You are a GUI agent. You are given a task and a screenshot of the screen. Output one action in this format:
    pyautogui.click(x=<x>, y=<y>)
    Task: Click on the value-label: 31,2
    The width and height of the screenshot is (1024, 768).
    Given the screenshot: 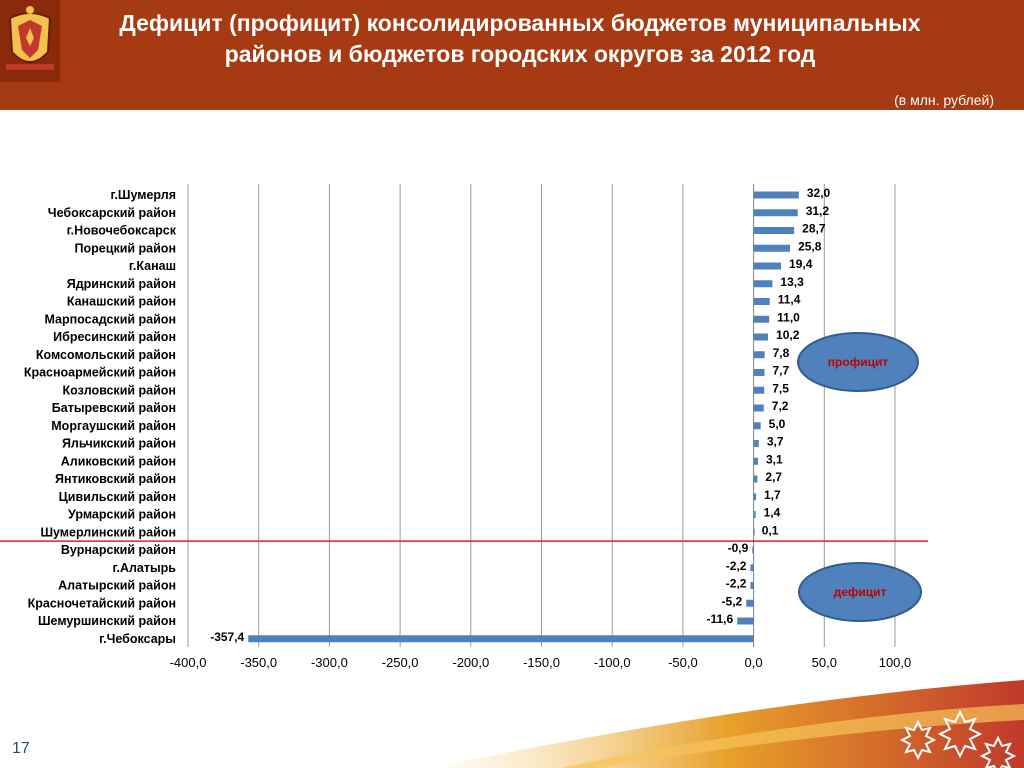 What is the action you would take?
    pyautogui.click(x=818, y=211)
    